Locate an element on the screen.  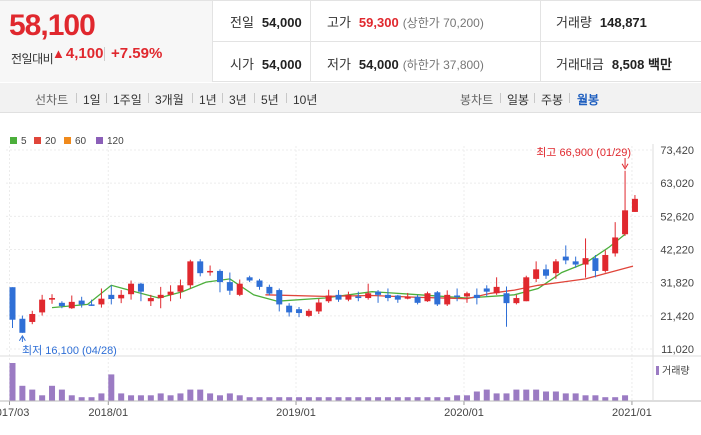
min-arrowhead is located at coordinates (22, 338).